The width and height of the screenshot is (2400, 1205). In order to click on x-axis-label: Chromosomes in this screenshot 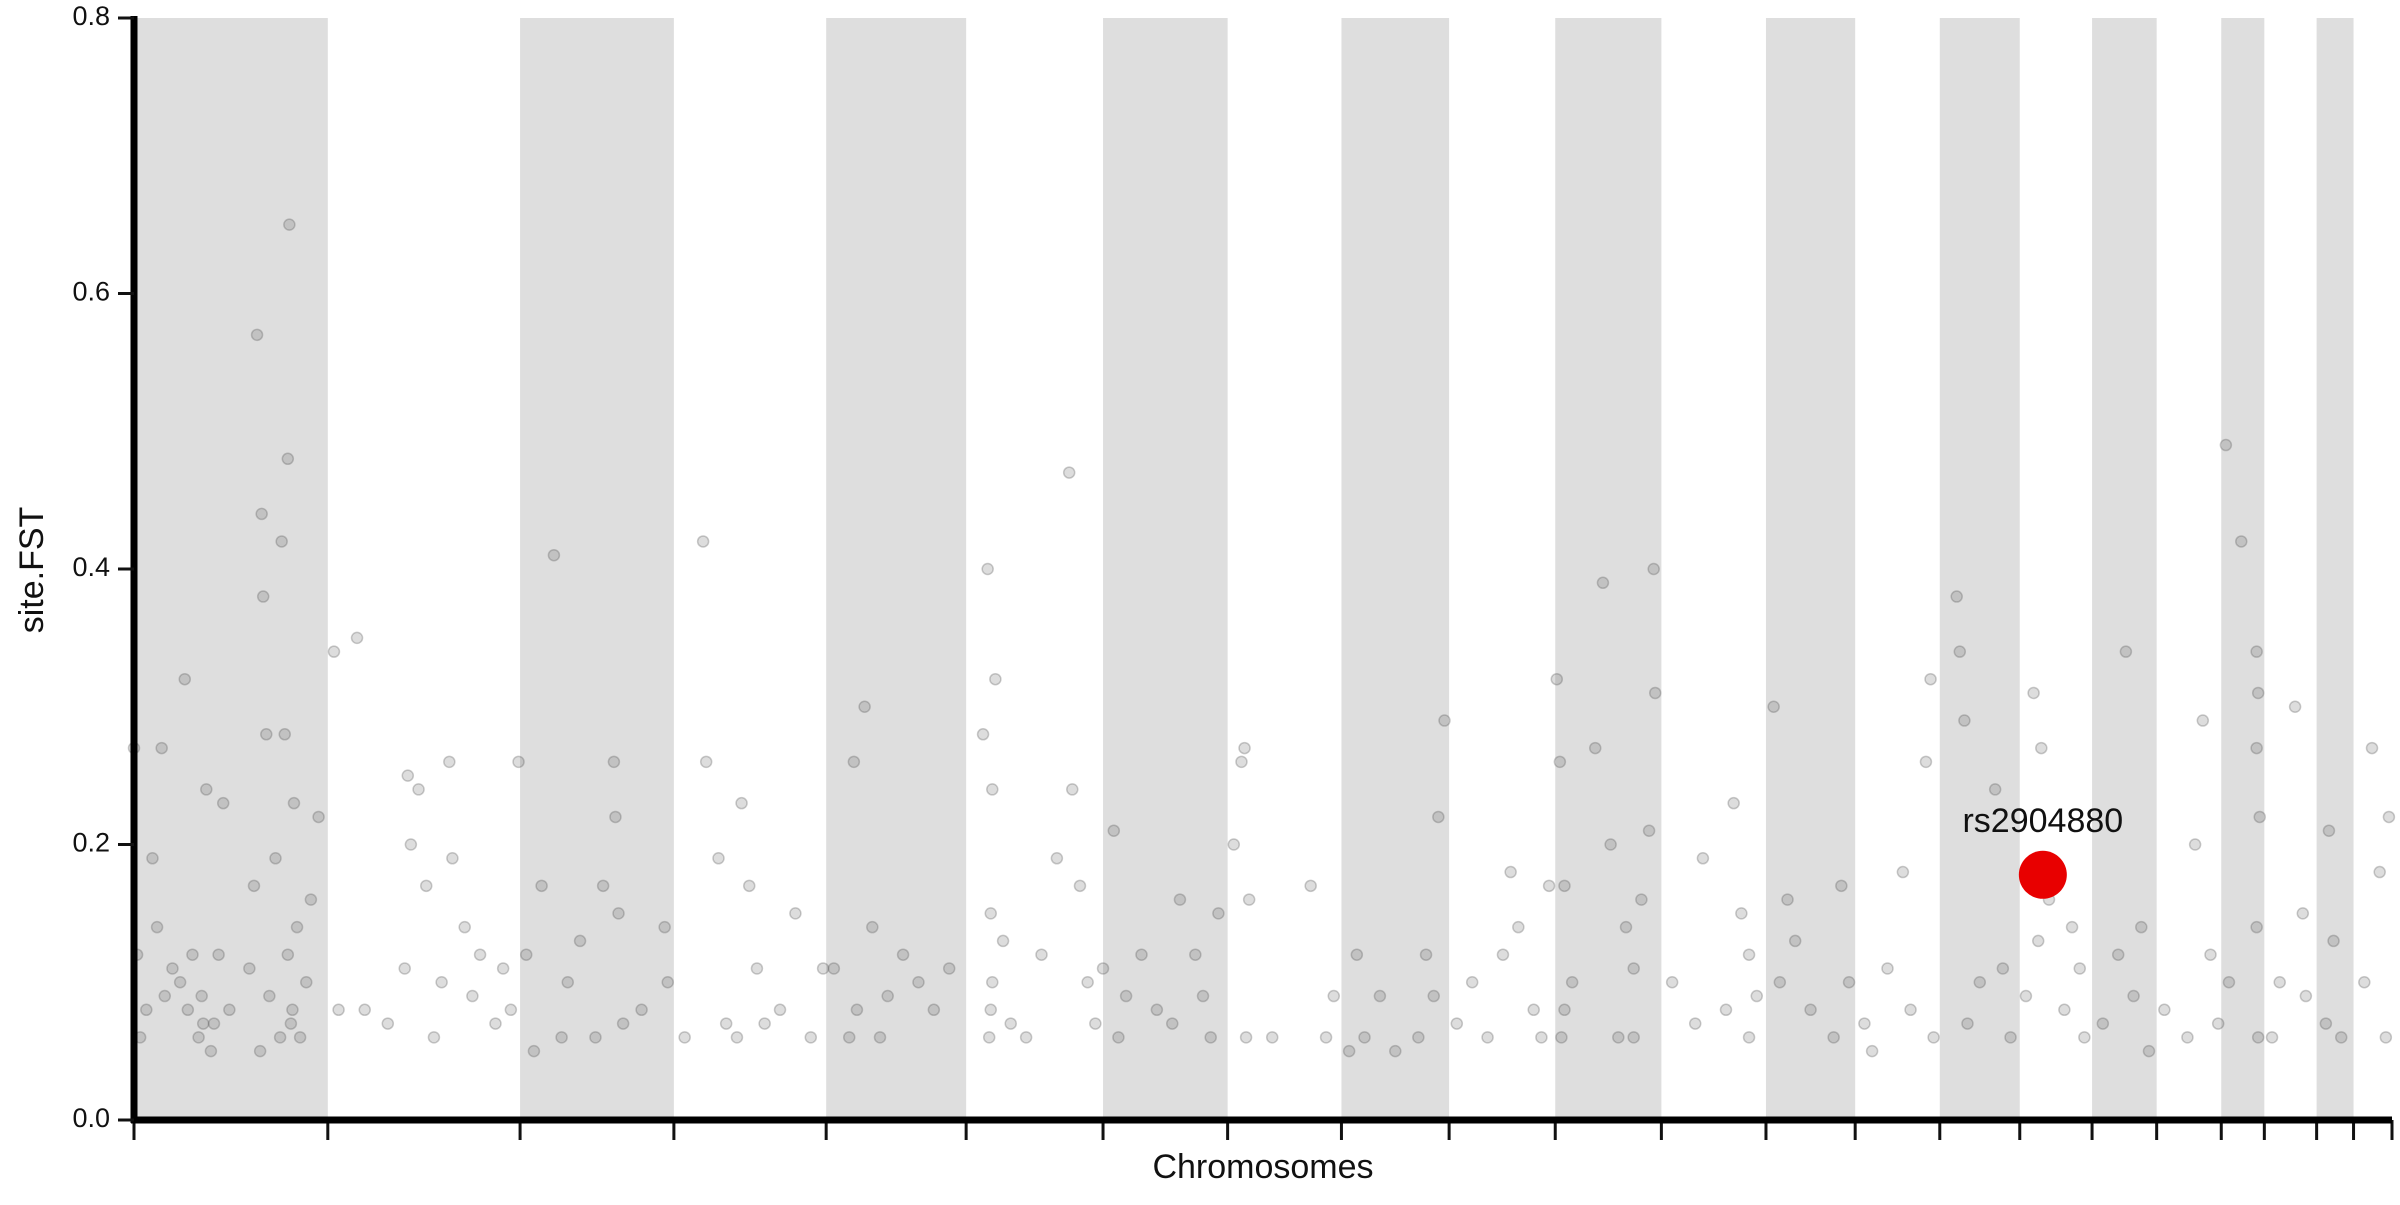, I will do `click(1262, 1167)`.